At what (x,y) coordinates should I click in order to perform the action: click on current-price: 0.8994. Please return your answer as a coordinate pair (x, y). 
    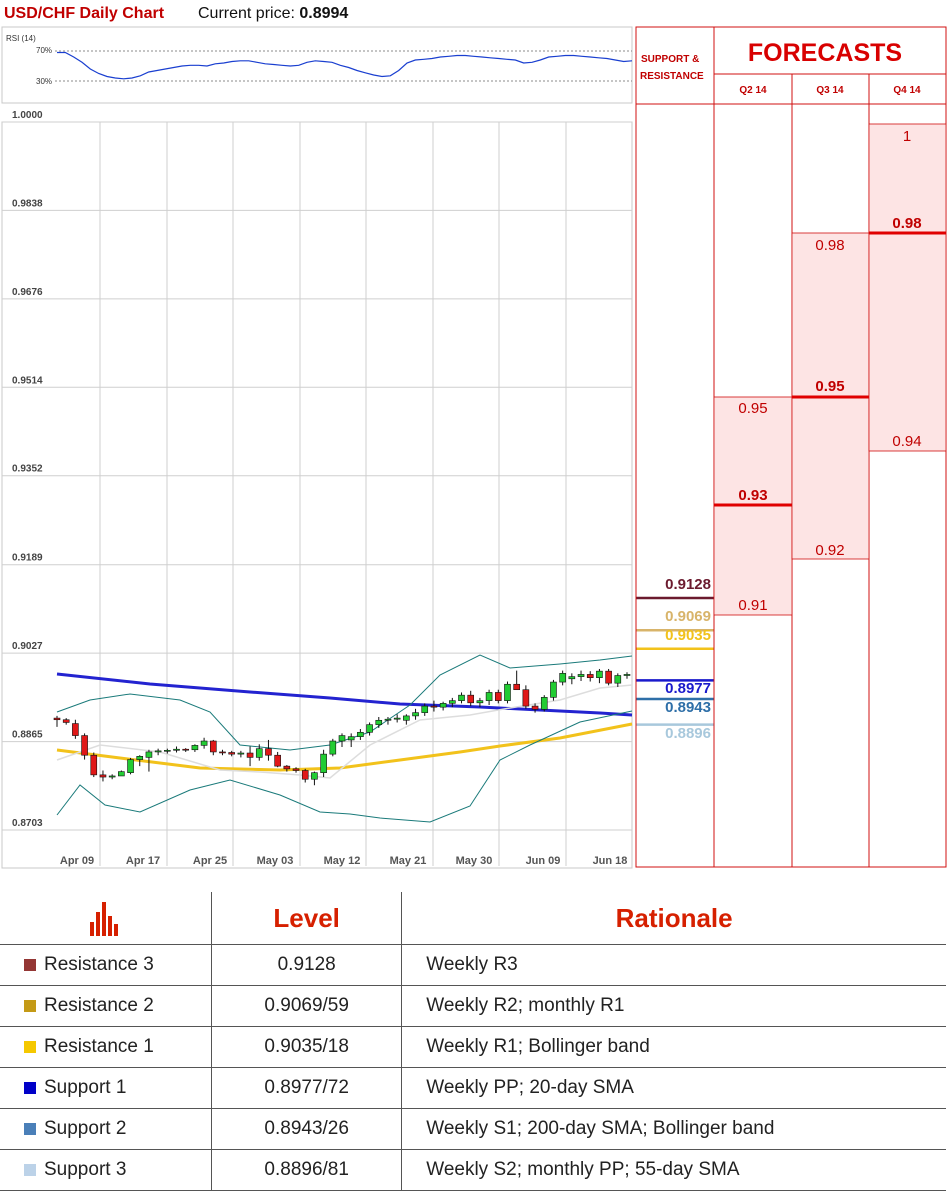
    Looking at the image, I should click on (323, 13).